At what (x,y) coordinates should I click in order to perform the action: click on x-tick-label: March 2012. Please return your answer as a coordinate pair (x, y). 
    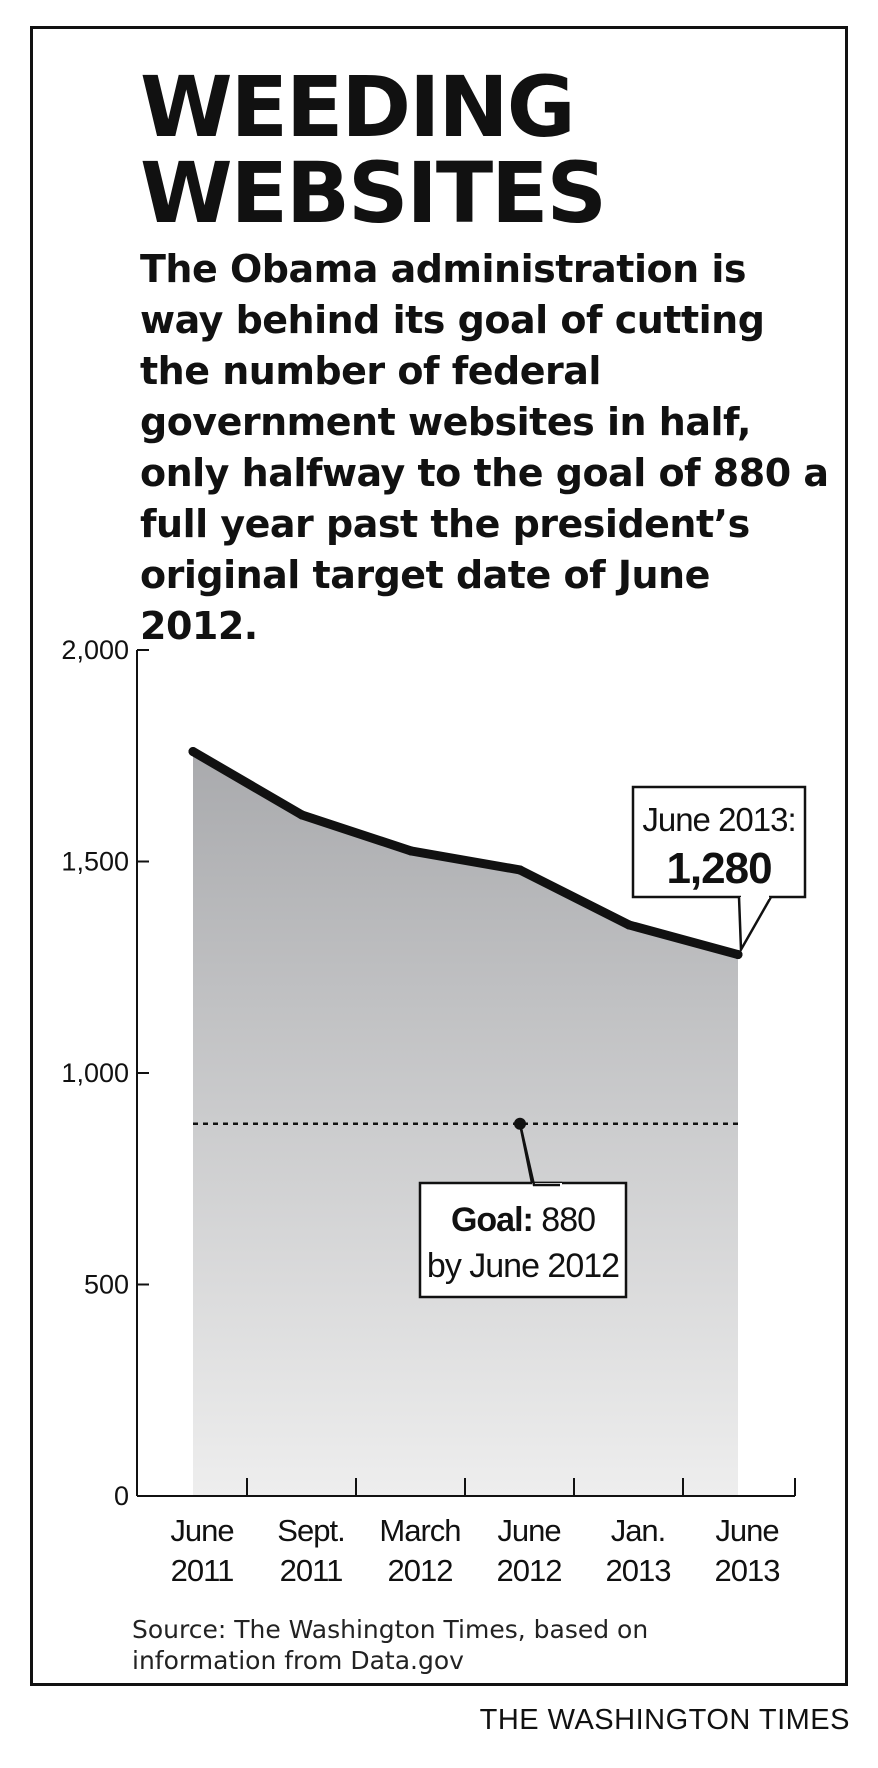
    Looking at the image, I should click on (419, 1550).